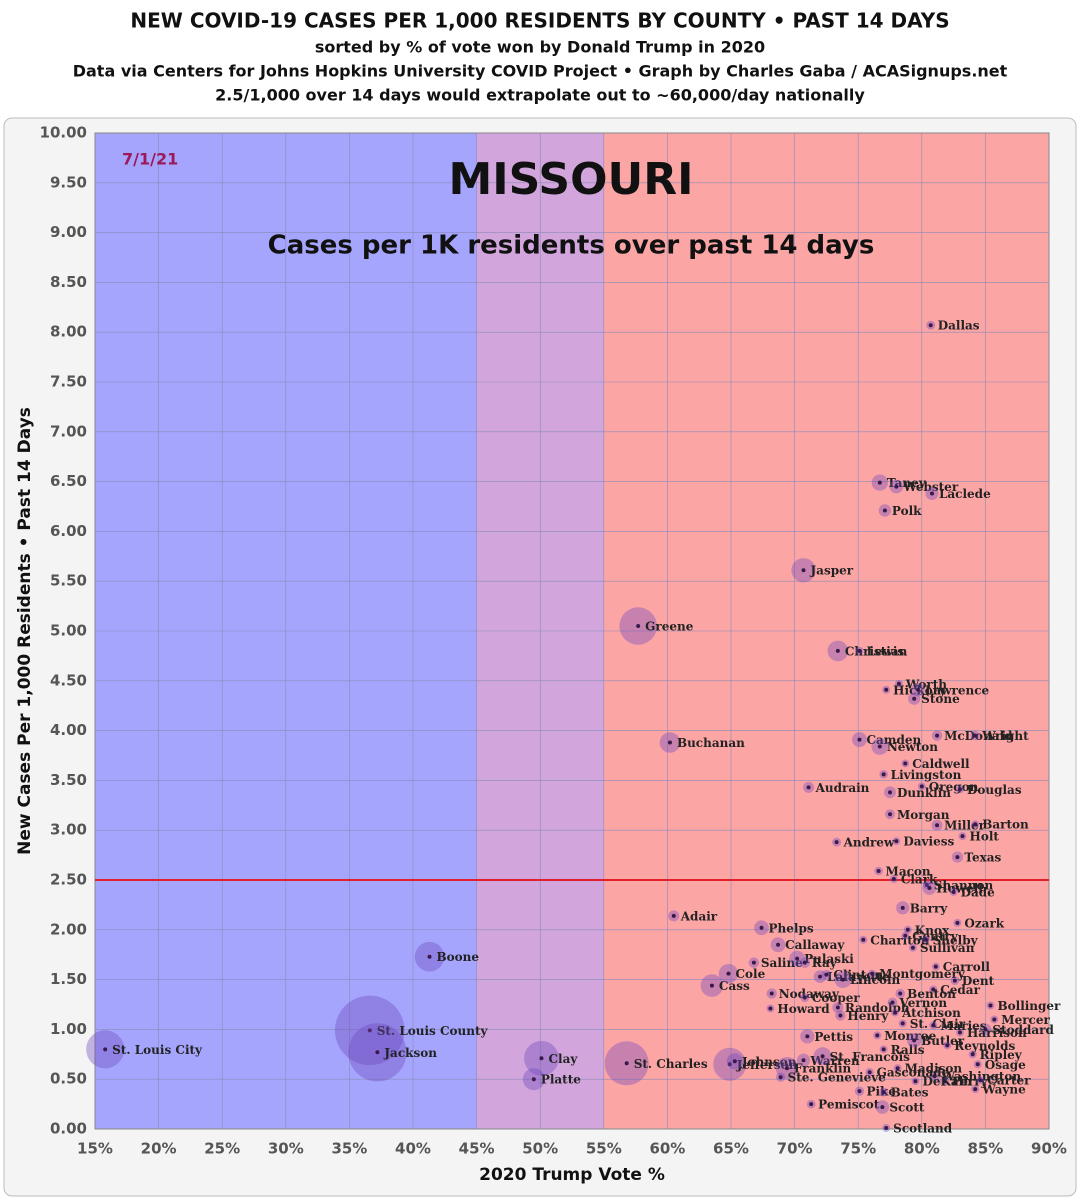 The height and width of the screenshot is (1204, 1081). What do you see at coordinates (875, 980) in the screenshot?
I see `county-label: Lincoln` at bounding box center [875, 980].